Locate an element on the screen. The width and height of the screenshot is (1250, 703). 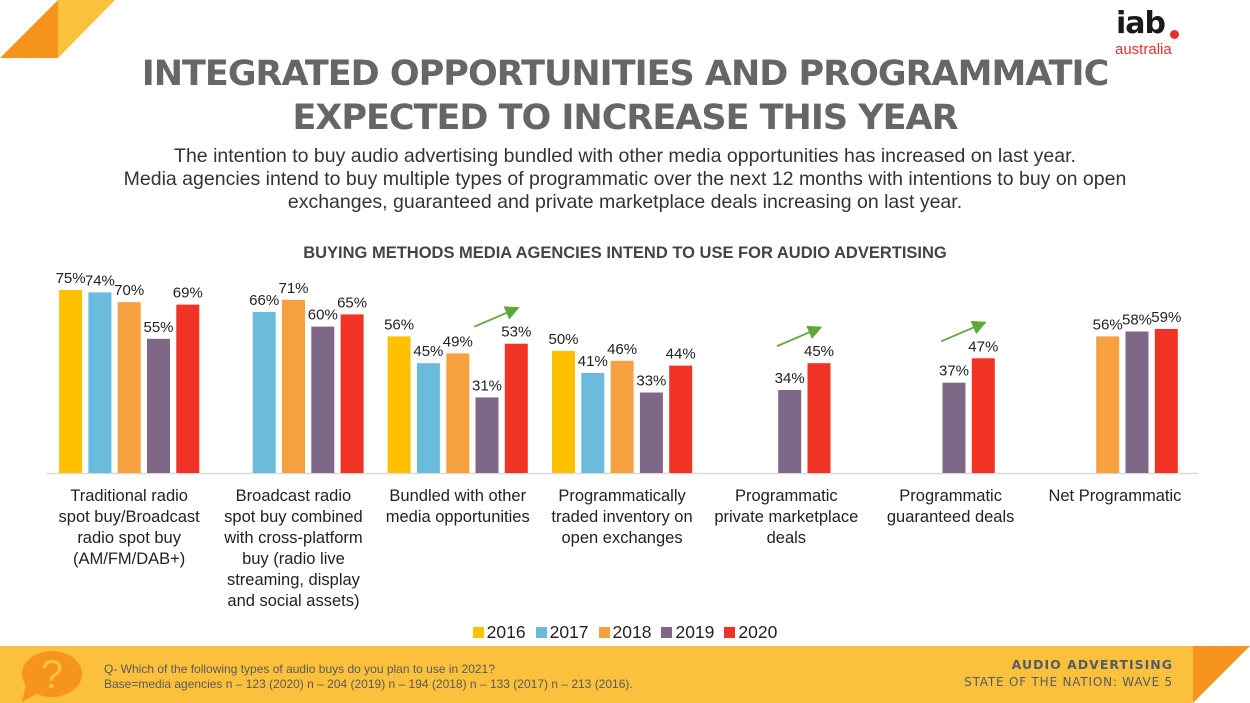
footer-band is located at coordinates (600, 674).